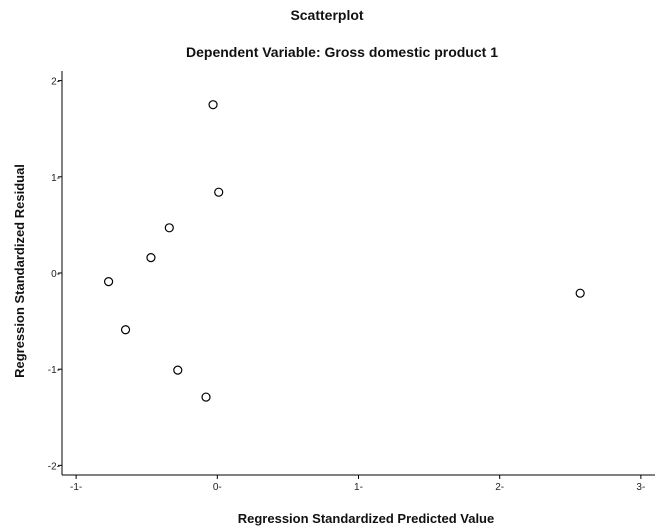 This screenshot has height=531, width=661. Describe the element at coordinates (54, 466) in the screenshot. I see `y-tick-label: -2-` at that location.